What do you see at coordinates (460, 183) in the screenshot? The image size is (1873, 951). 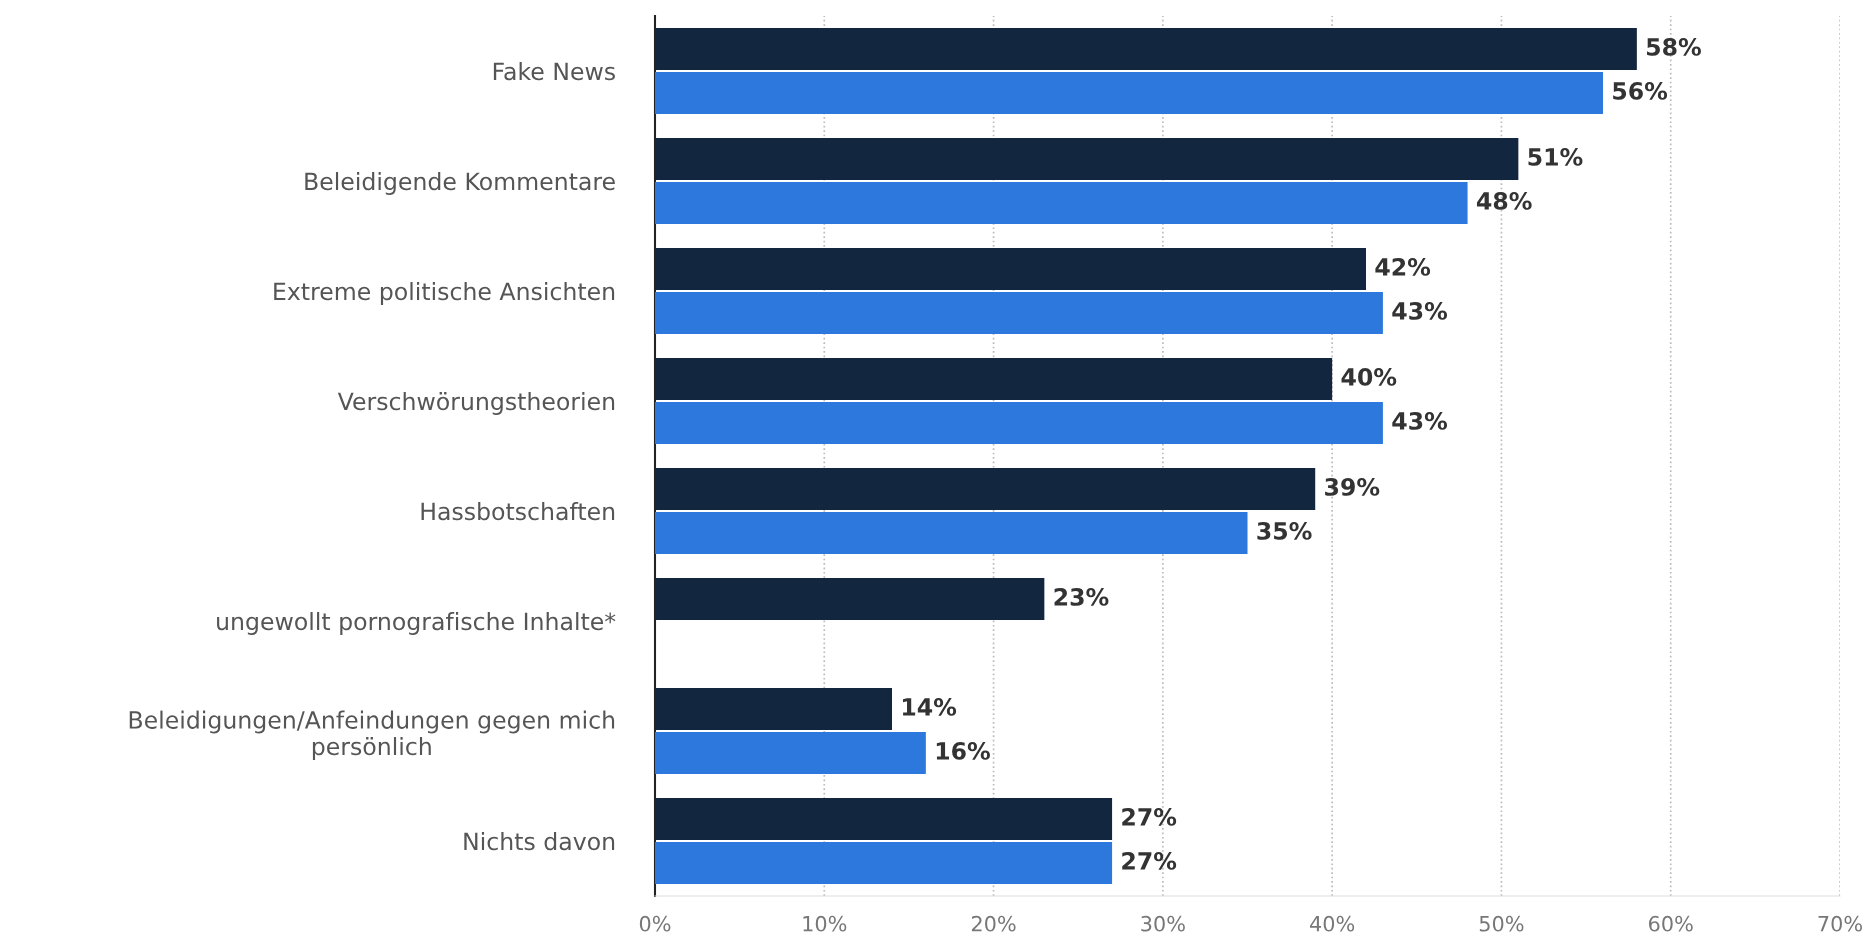 I see `y-tick-label: Beleidigende Kommentare` at bounding box center [460, 183].